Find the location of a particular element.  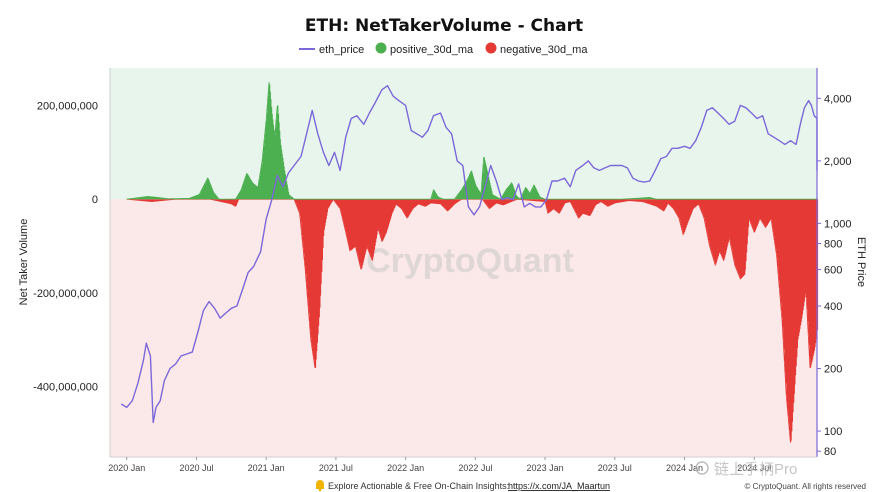

y-right-tick-label: 600 is located at coordinates (833, 270).